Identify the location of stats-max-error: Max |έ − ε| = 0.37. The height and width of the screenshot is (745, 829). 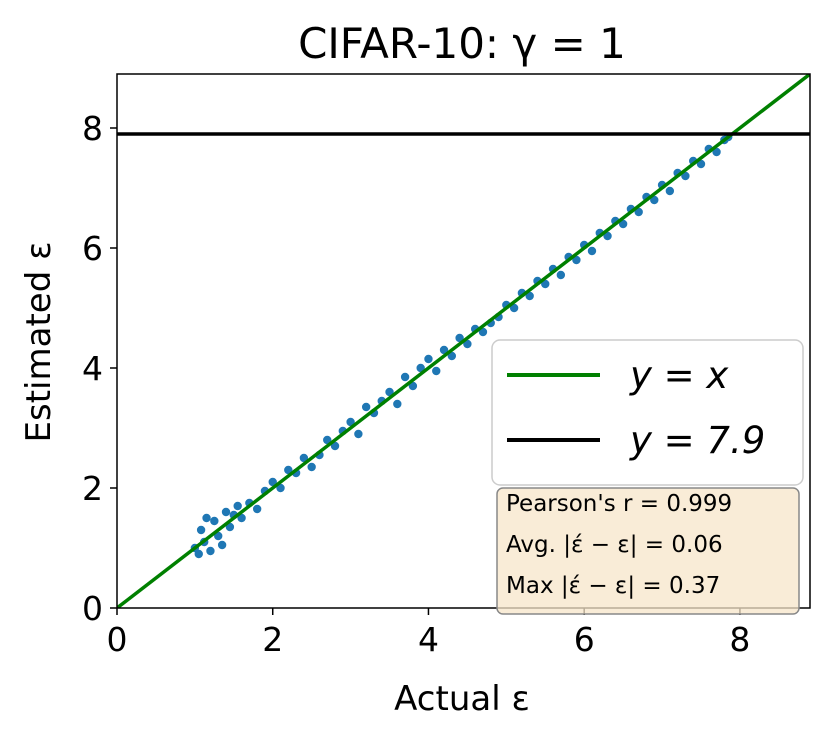
(613, 586).